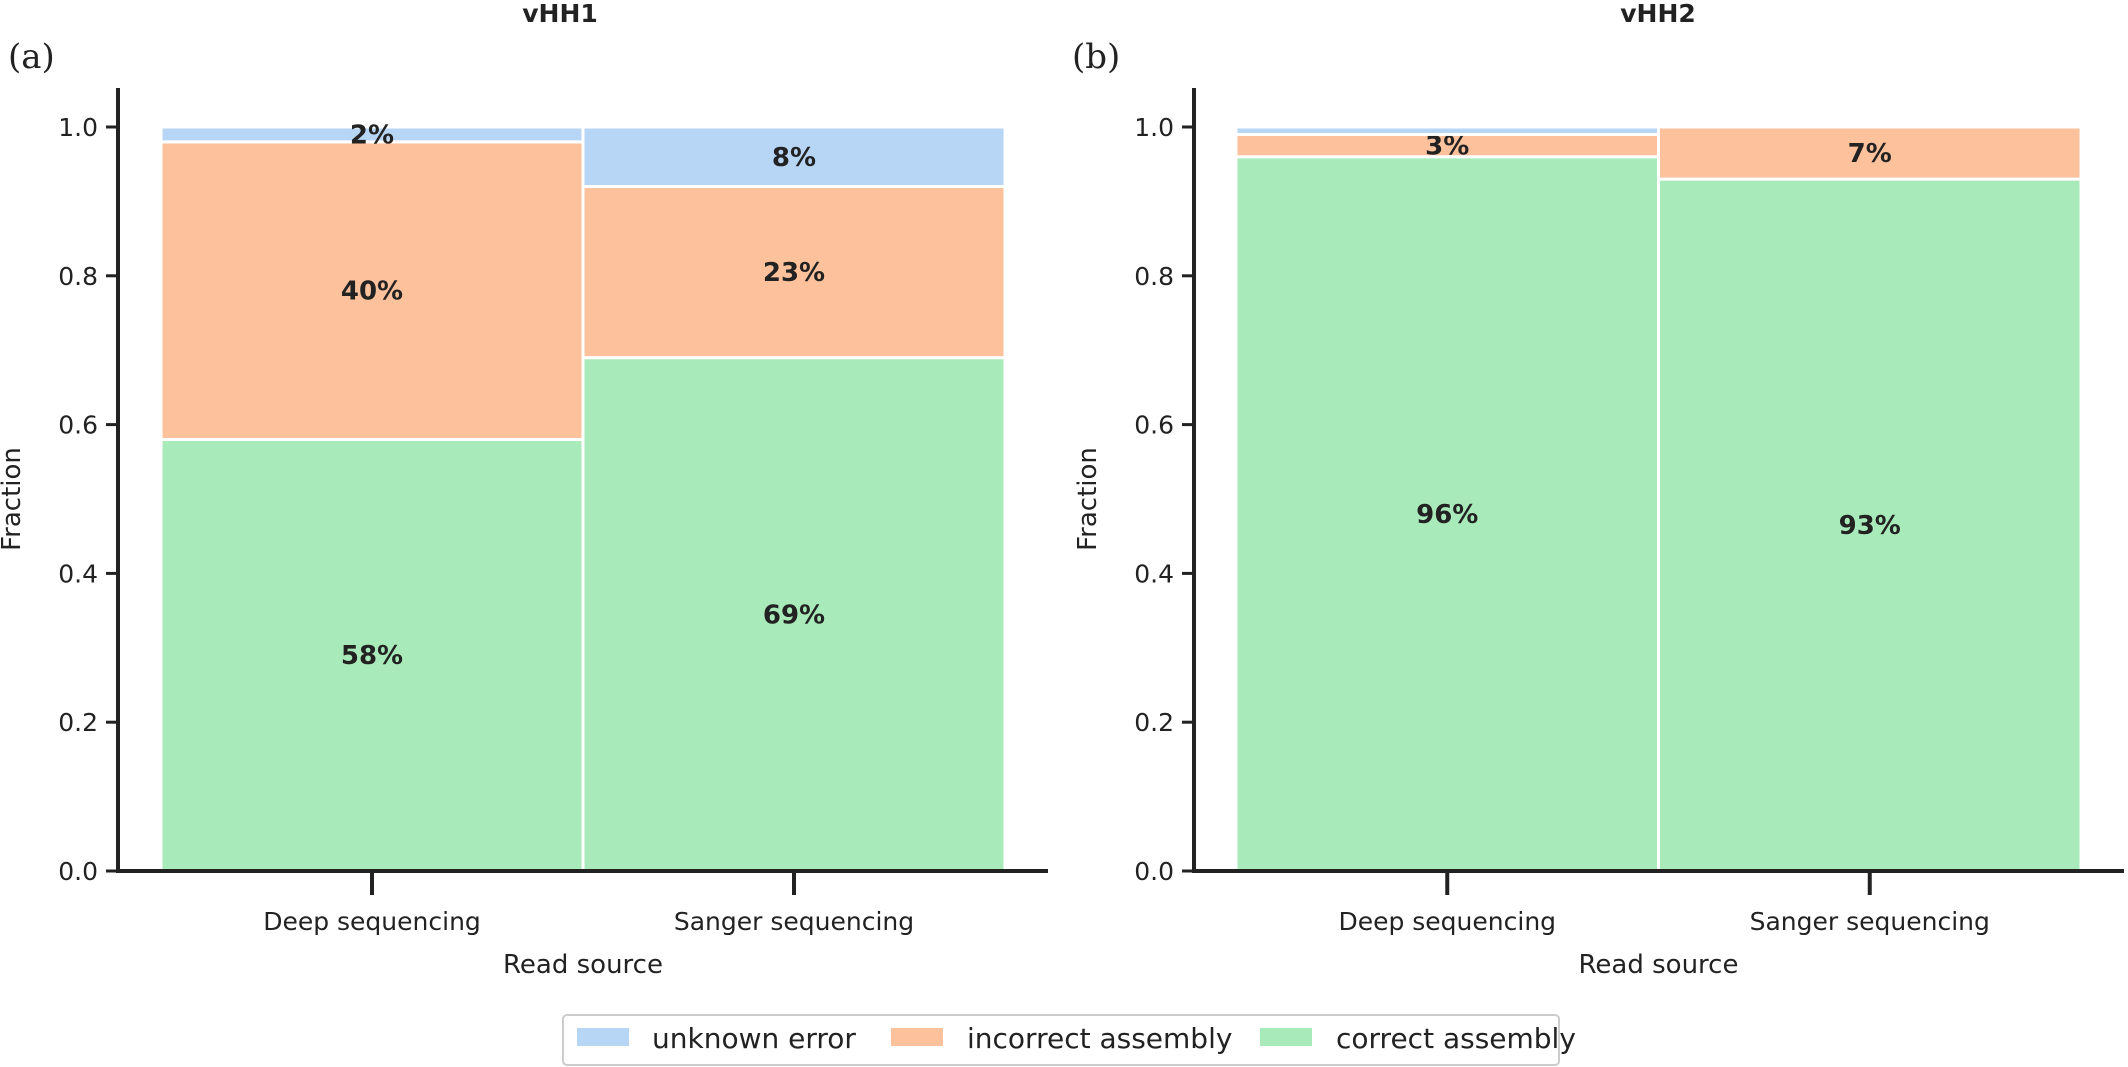  Describe the element at coordinates (1096, 57) in the screenshot. I see `panel-letter: (b)` at that location.